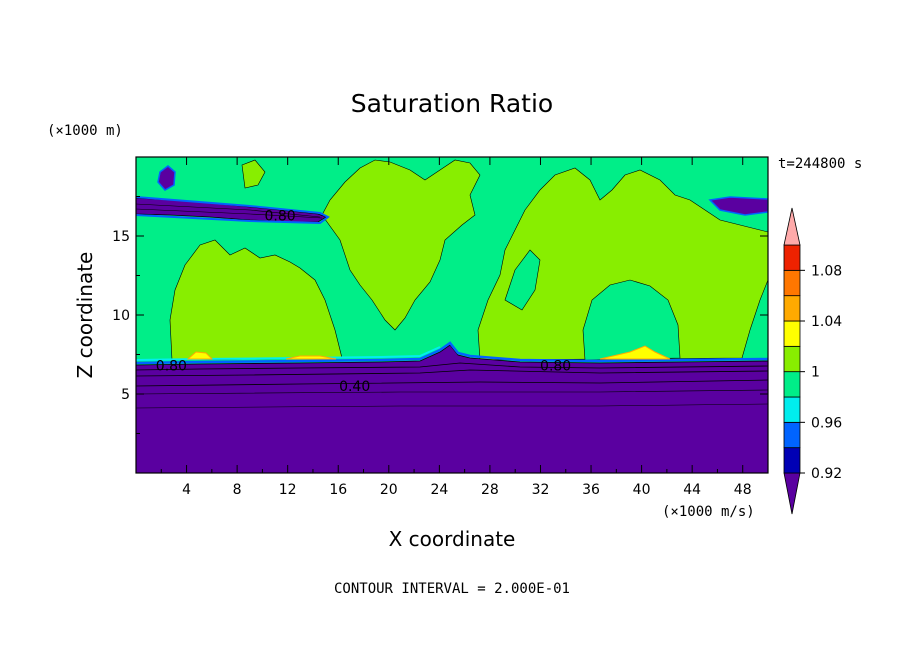 The image size is (904, 654). I want to click on upper-dry-layer-right, so click(738, 206).